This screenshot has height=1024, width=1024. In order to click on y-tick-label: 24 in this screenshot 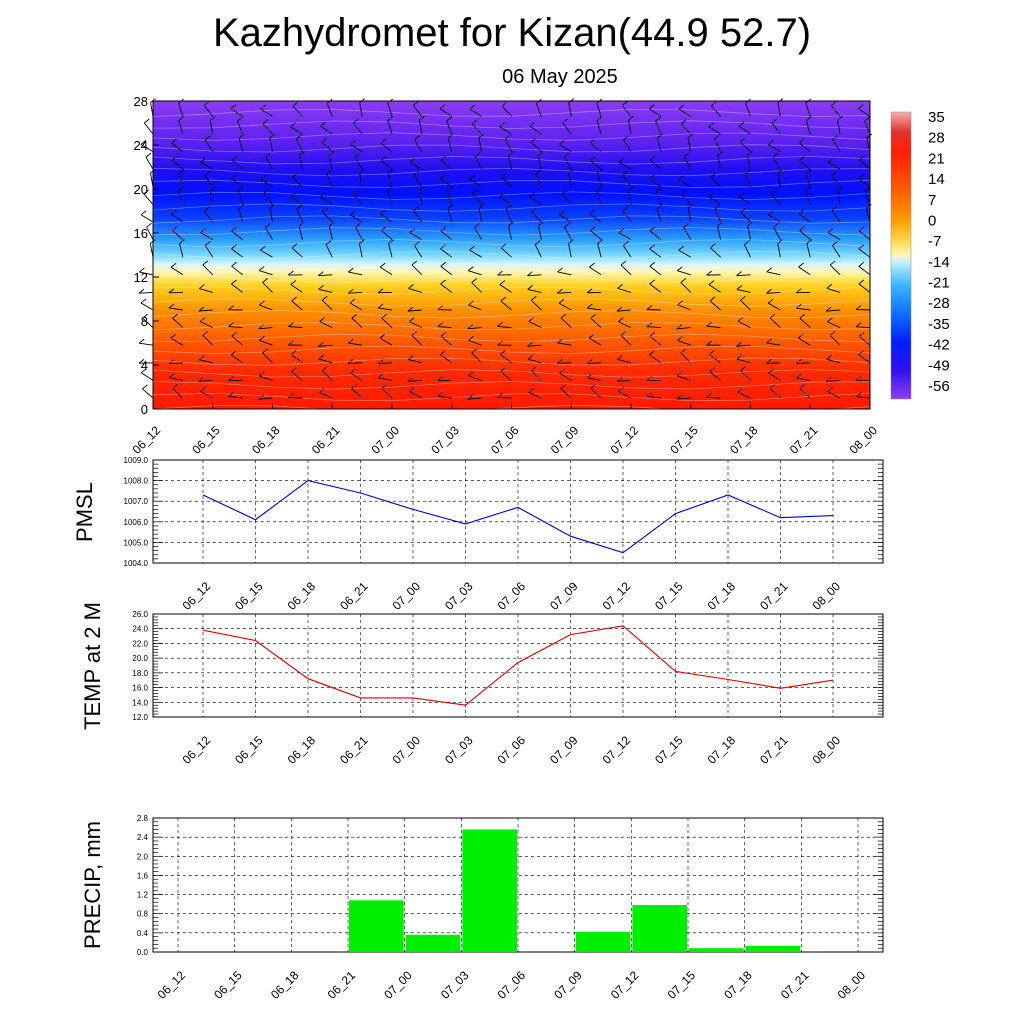, I will do `click(141, 145)`.